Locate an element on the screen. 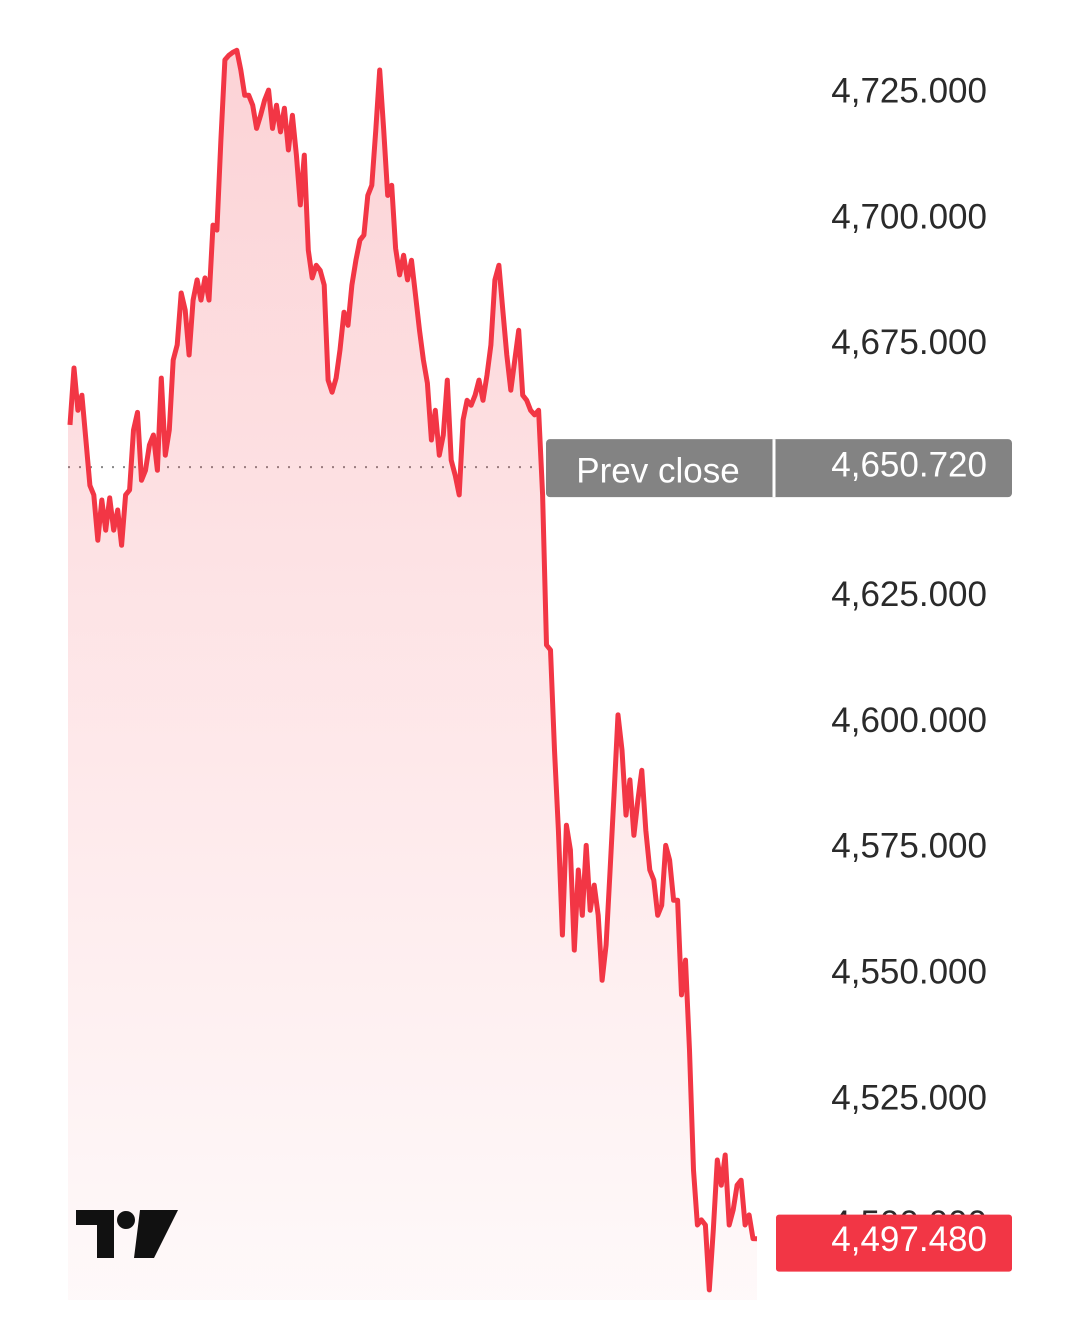 The image size is (1080, 1329). prev-close-name: Prev close is located at coordinates (657, 470).